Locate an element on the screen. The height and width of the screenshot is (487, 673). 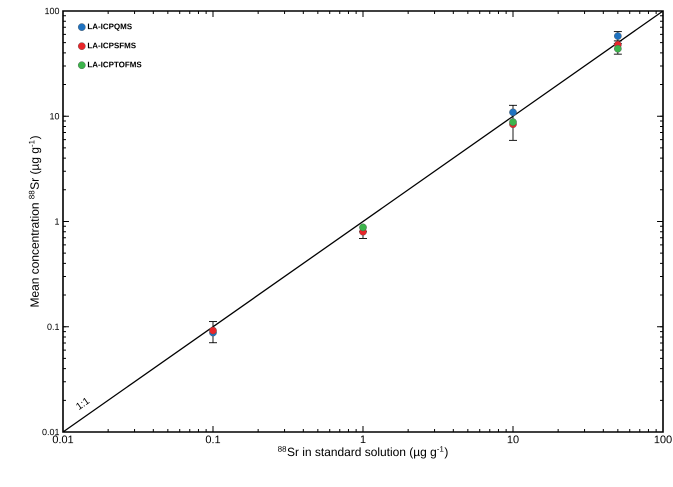
x-tick-label: 10 is located at coordinates (513, 440).